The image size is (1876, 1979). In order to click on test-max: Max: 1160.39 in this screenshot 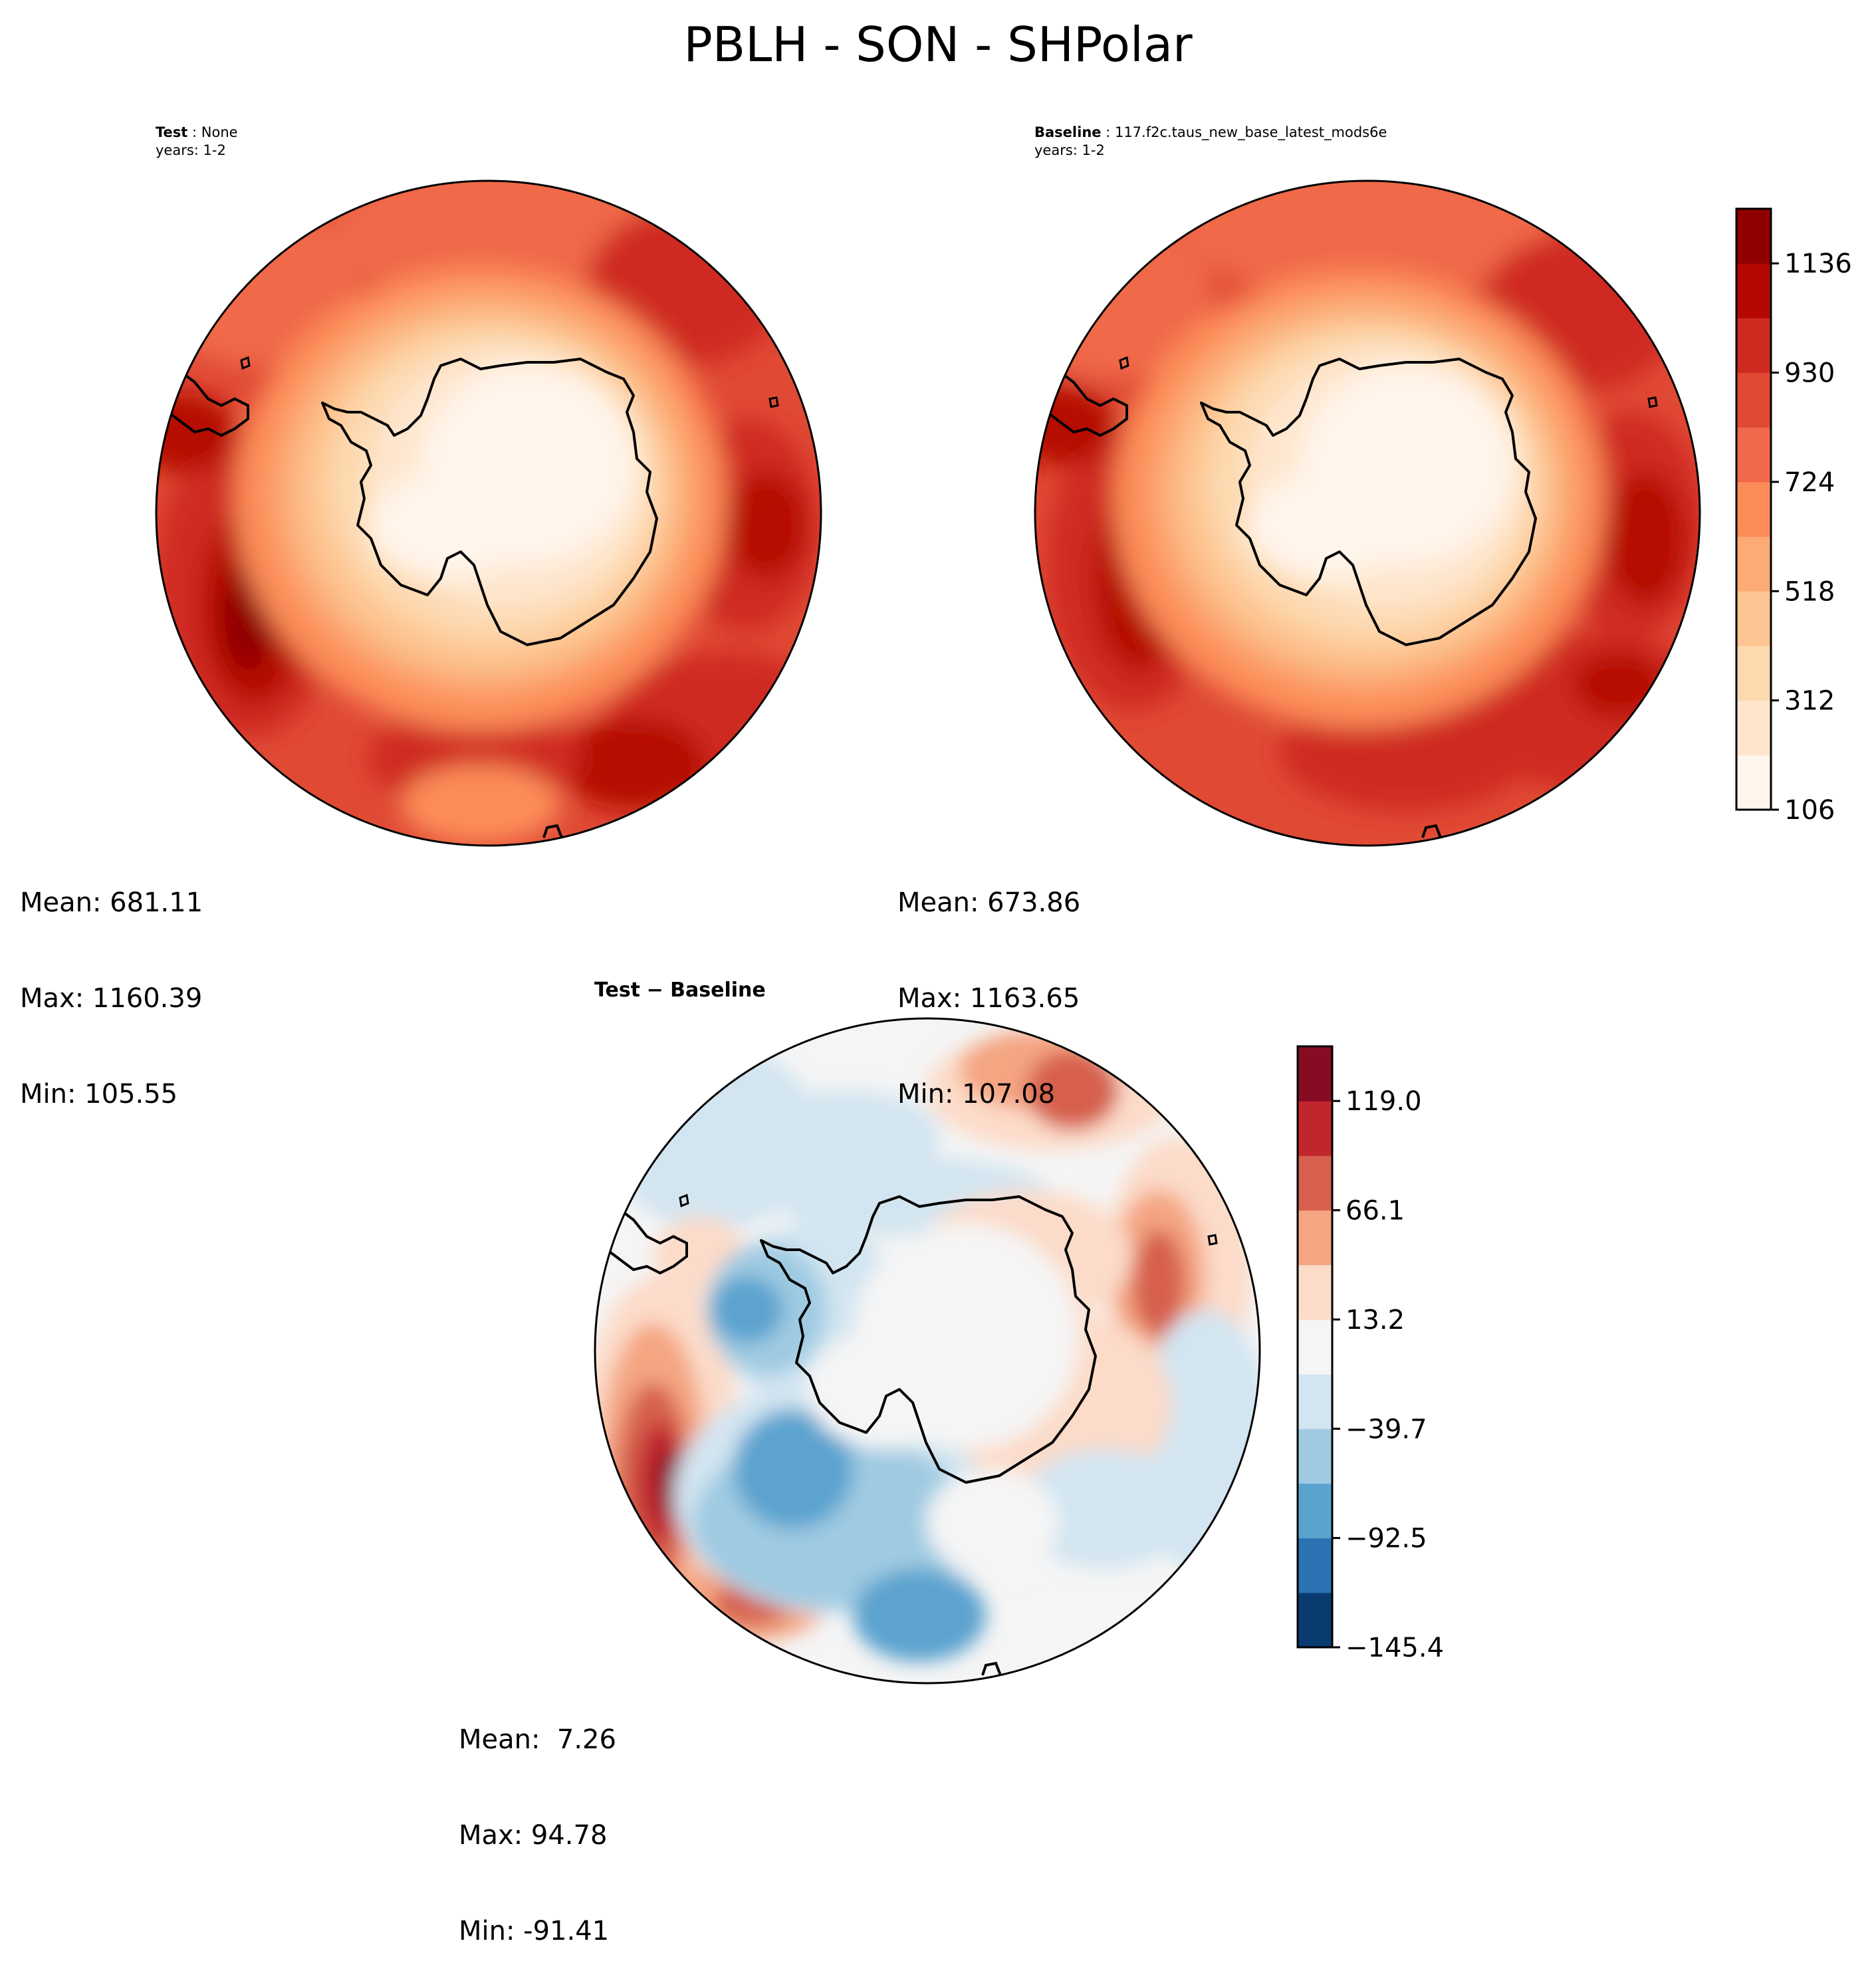, I will do `click(111, 998)`.